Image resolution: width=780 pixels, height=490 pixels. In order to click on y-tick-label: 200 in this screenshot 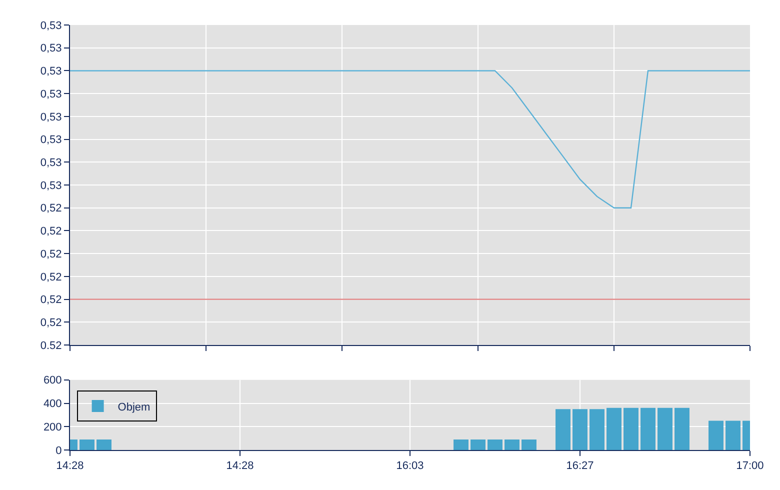, I will do `click(52, 427)`.